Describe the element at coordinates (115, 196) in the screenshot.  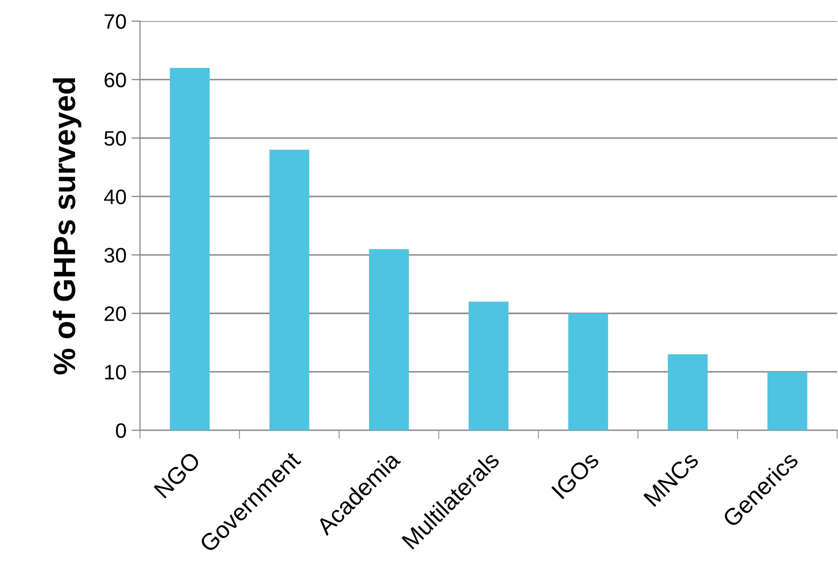
I see `y-tick-label: 40` at that location.